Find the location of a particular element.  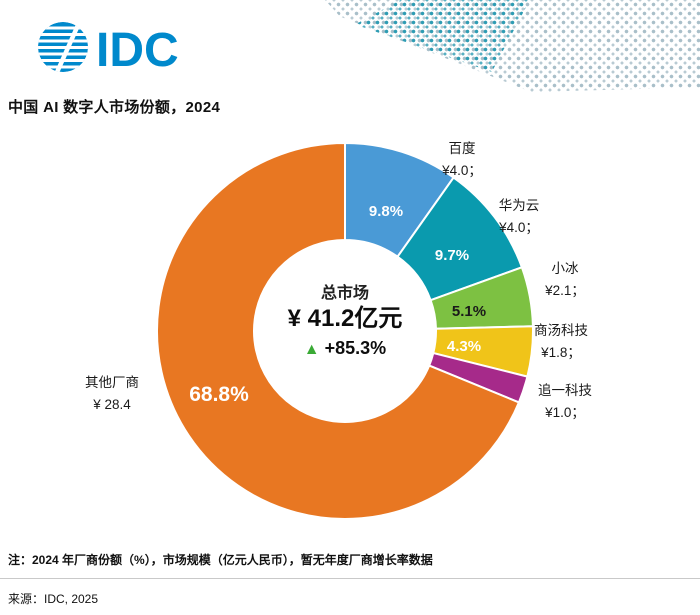

segment-percent-label-百度: 9.8% is located at coordinates (386, 211).